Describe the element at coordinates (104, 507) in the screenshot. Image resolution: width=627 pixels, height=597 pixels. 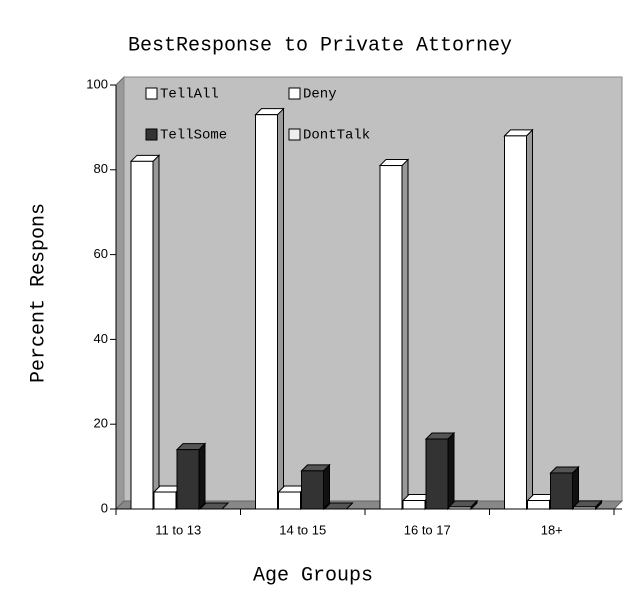
I see `y-tick-label: 0` at that location.